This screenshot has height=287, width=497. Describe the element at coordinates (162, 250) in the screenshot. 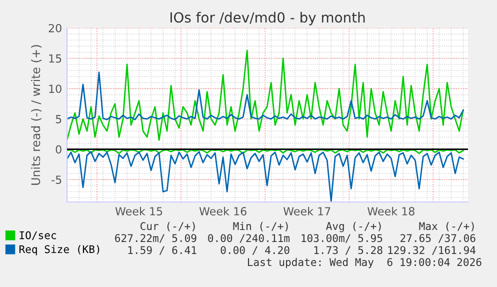

I see `text: 1.59 / 6.41` at that location.